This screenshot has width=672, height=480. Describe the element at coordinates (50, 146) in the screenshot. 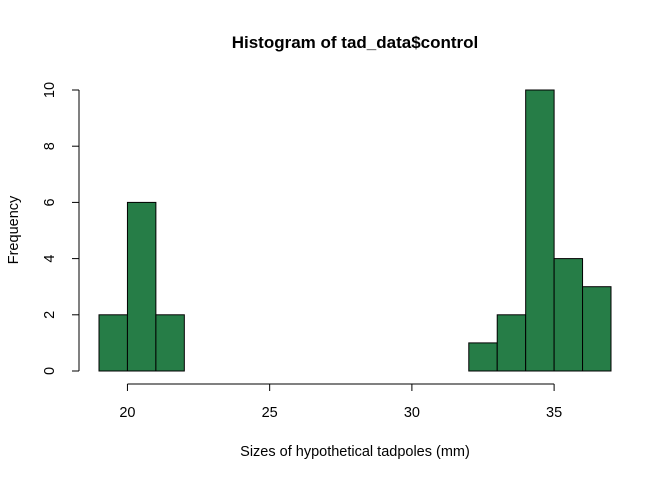

I see `y-tick-label: 8` at that location.